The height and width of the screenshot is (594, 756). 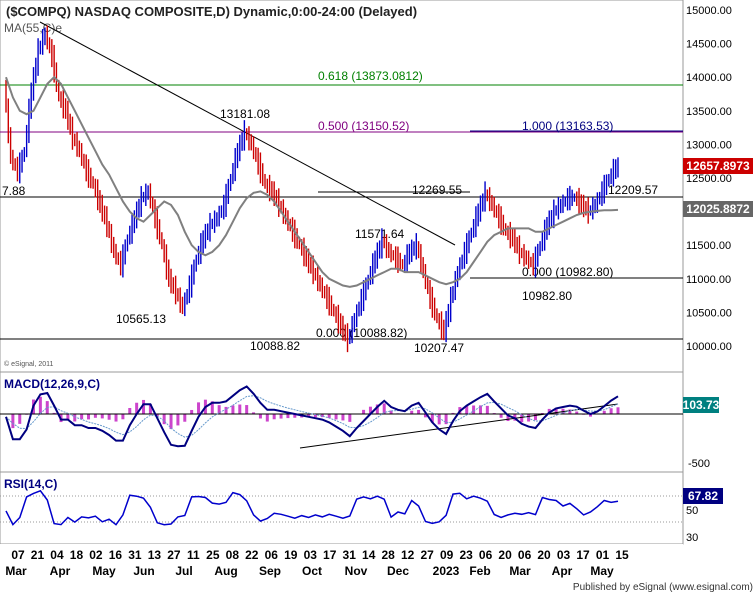 What do you see at coordinates (141, 319) in the screenshot?
I see `annotation-10565: 10565.13` at bounding box center [141, 319].